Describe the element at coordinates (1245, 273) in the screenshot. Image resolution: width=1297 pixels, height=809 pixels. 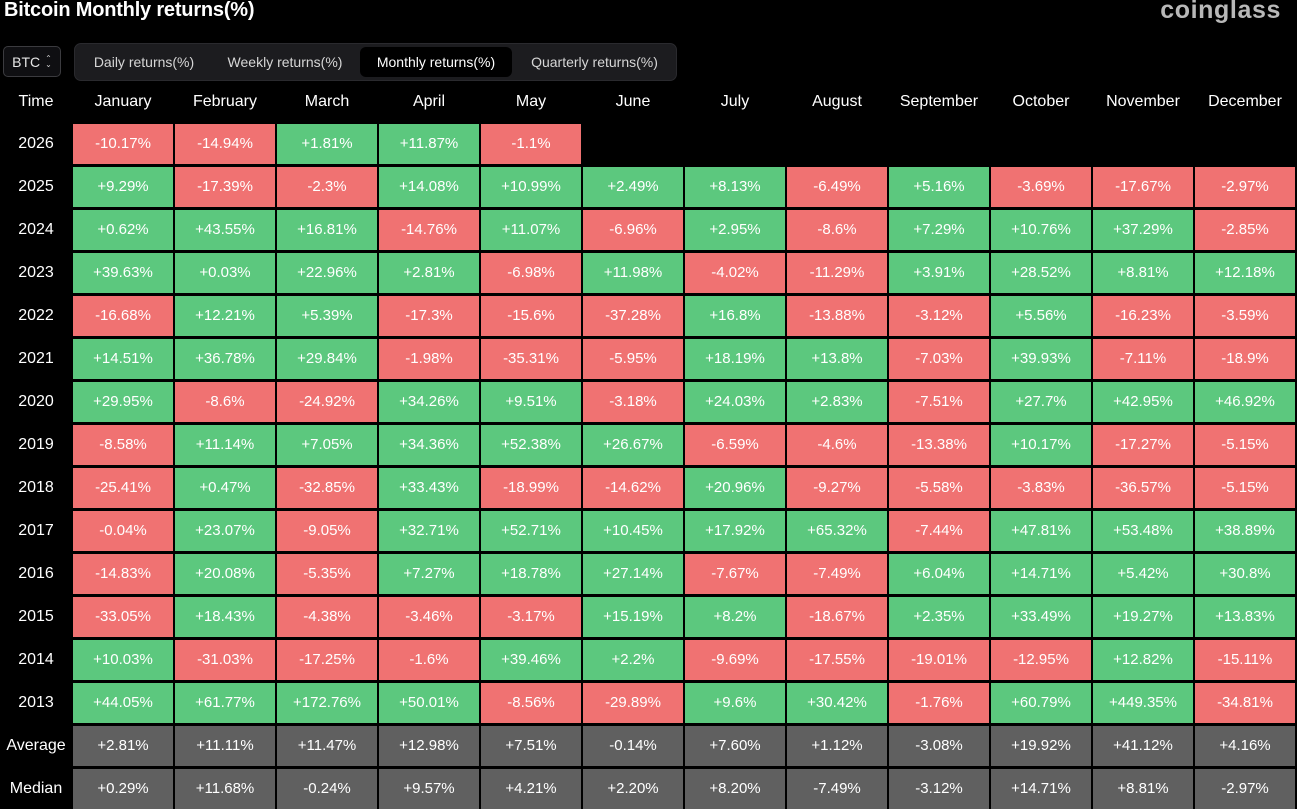
I see `return-cell: +12.18%` at that location.